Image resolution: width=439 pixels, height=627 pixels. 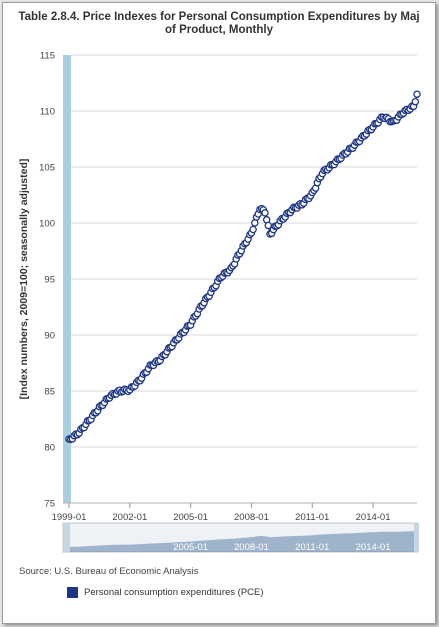 I want to click on x-tick-label: 2008-01, so click(x=251, y=517).